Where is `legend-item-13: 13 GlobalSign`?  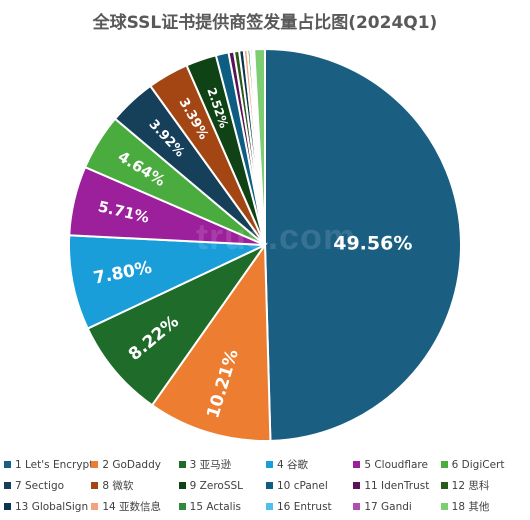 legend-item-13: 13 GlobalSign is located at coordinates (47, 506).